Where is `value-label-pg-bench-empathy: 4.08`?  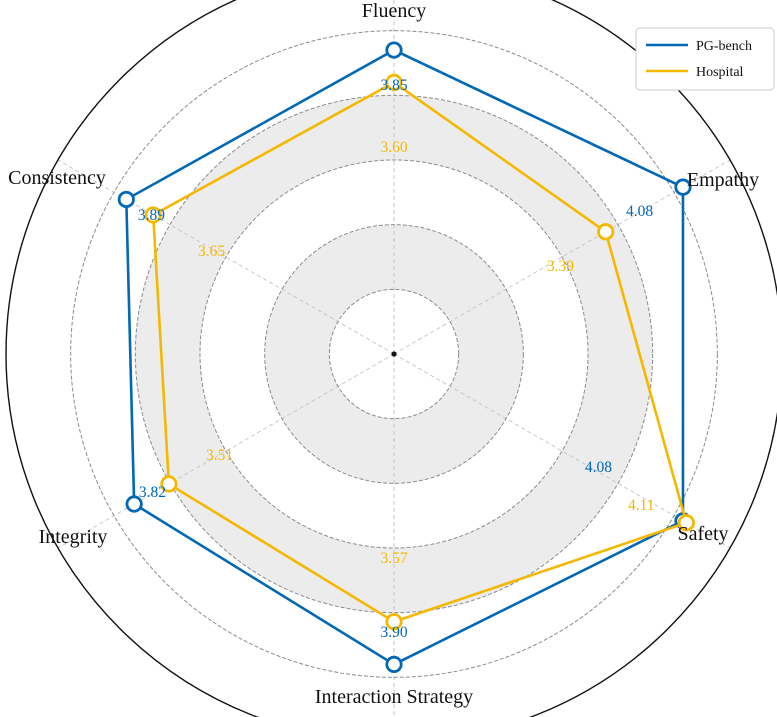
value-label-pg-bench-empathy: 4.08 is located at coordinates (639, 211).